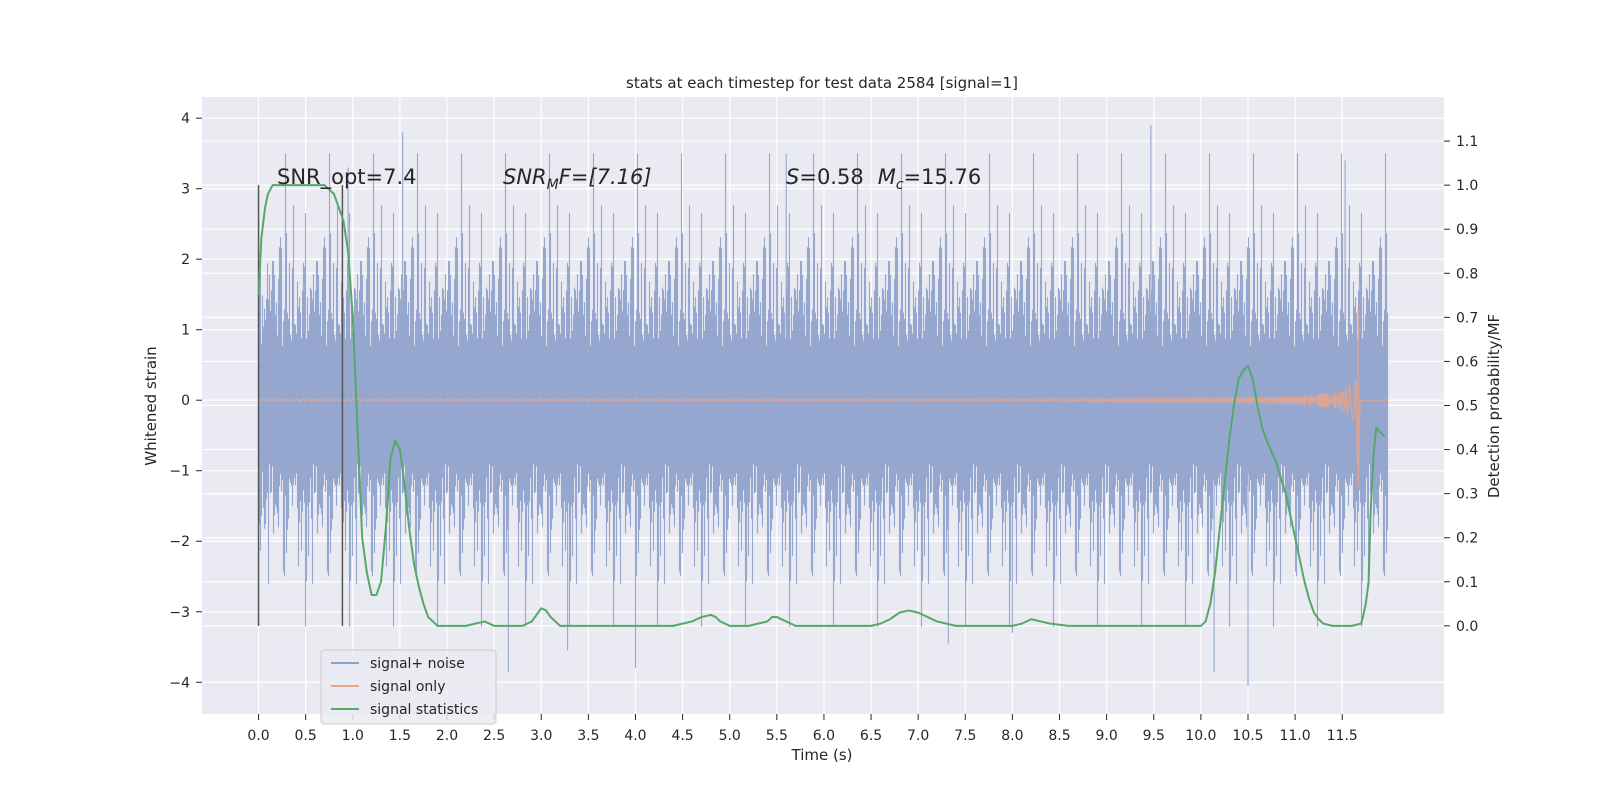  Describe the element at coordinates (306, 736) in the screenshot. I see `x-tick-label: 0.5` at that location.